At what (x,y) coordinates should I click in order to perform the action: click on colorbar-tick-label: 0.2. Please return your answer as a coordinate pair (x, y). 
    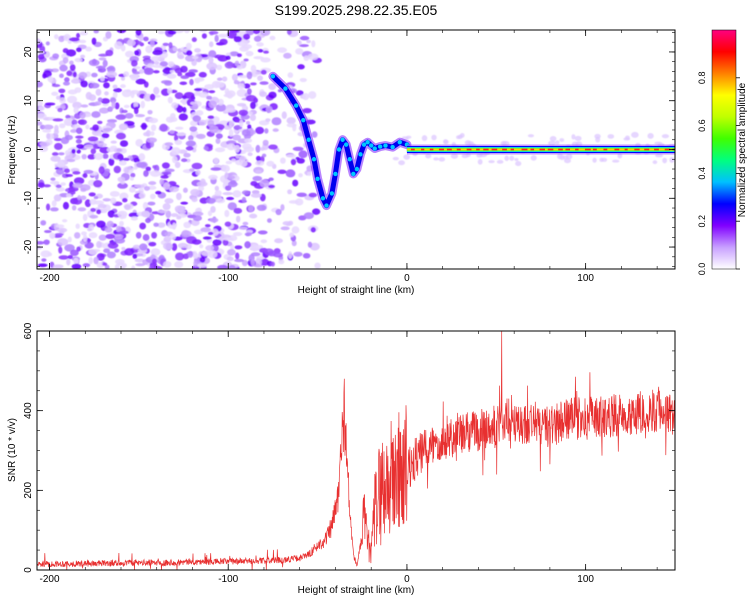
    Looking at the image, I should click on (702, 221).